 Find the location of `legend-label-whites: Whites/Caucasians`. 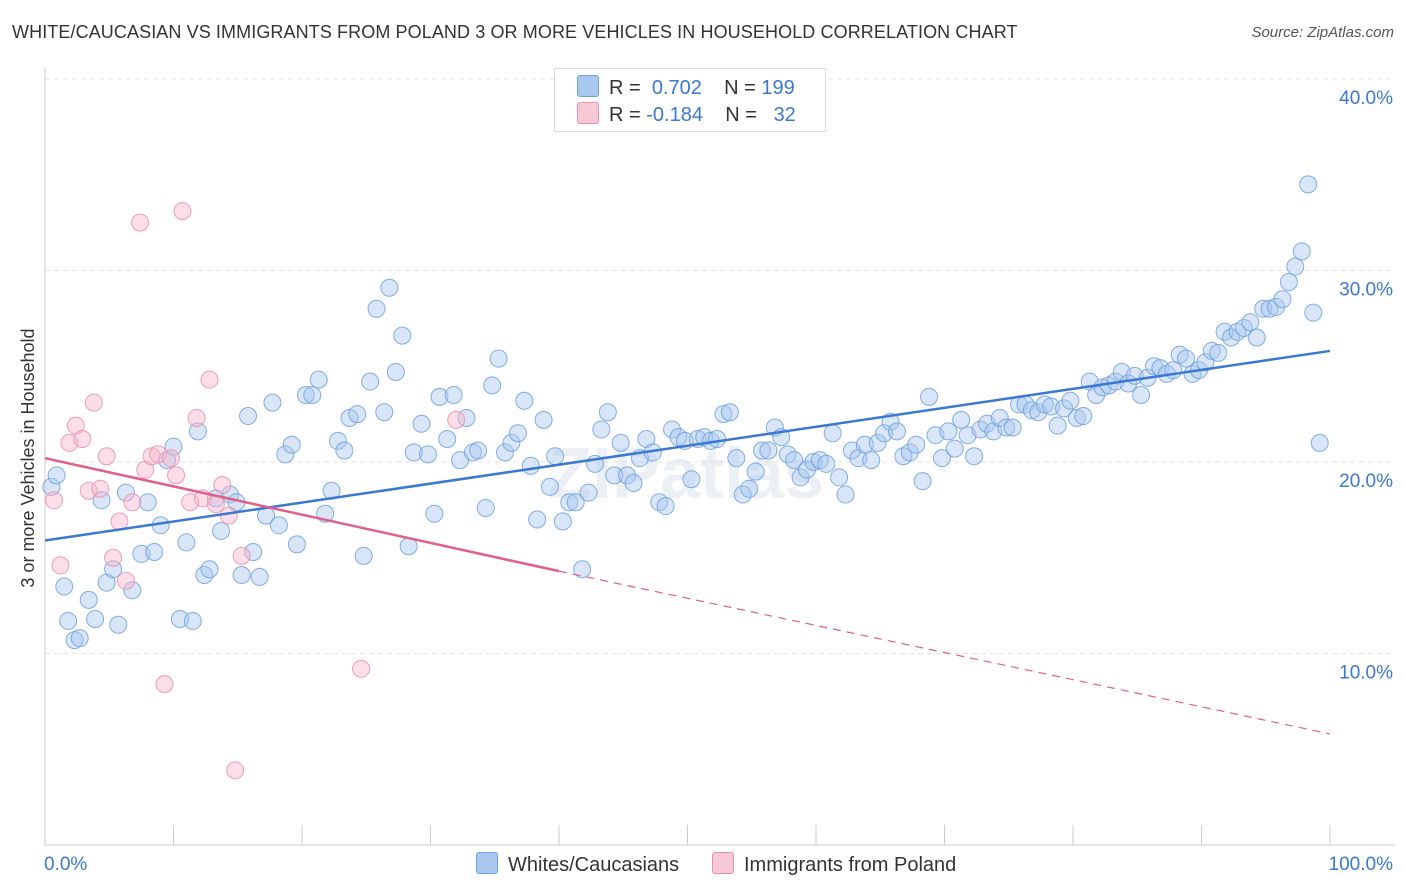

legend-label-whites: Whites/Caucasians is located at coordinates (594, 865).